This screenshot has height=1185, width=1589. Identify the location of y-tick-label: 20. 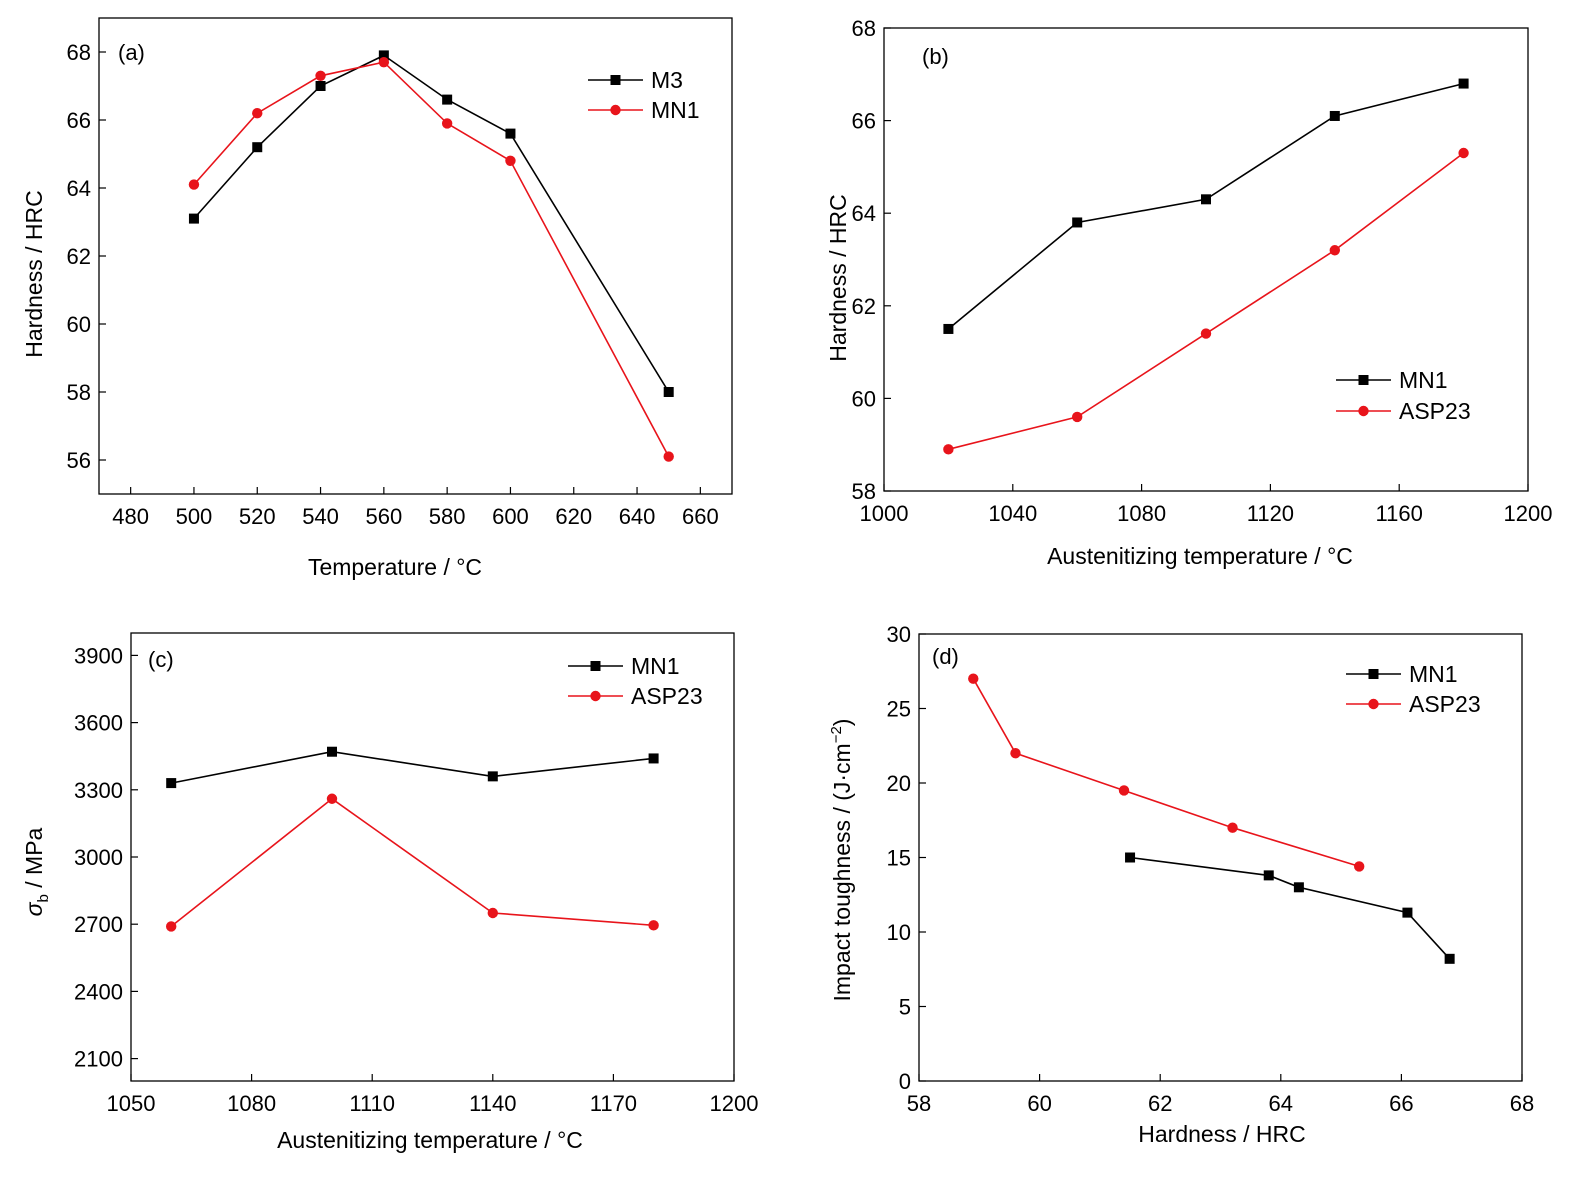
(899, 783).